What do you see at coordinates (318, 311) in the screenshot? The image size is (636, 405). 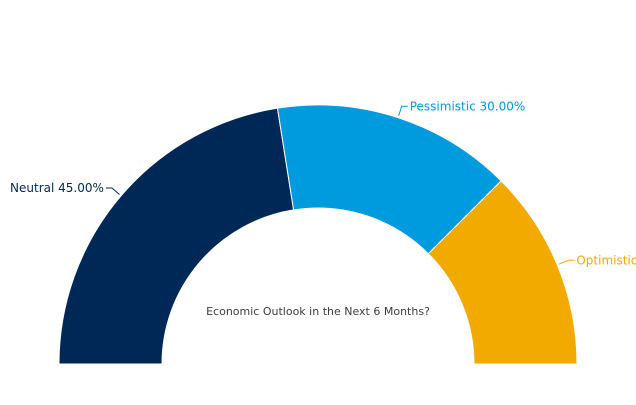 I see `chart-title: Economic Outlook in the Next 6 Months?` at bounding box center [318, 311].